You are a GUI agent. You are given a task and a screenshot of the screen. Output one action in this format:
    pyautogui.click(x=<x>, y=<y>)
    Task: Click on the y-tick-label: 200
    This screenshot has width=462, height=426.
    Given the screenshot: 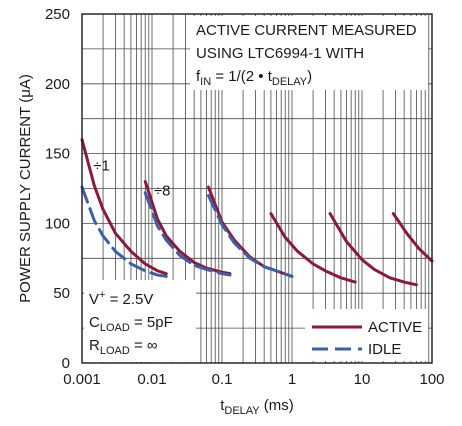 What is the action you would take?
    pyautogui.click(x=57, y=84)
    